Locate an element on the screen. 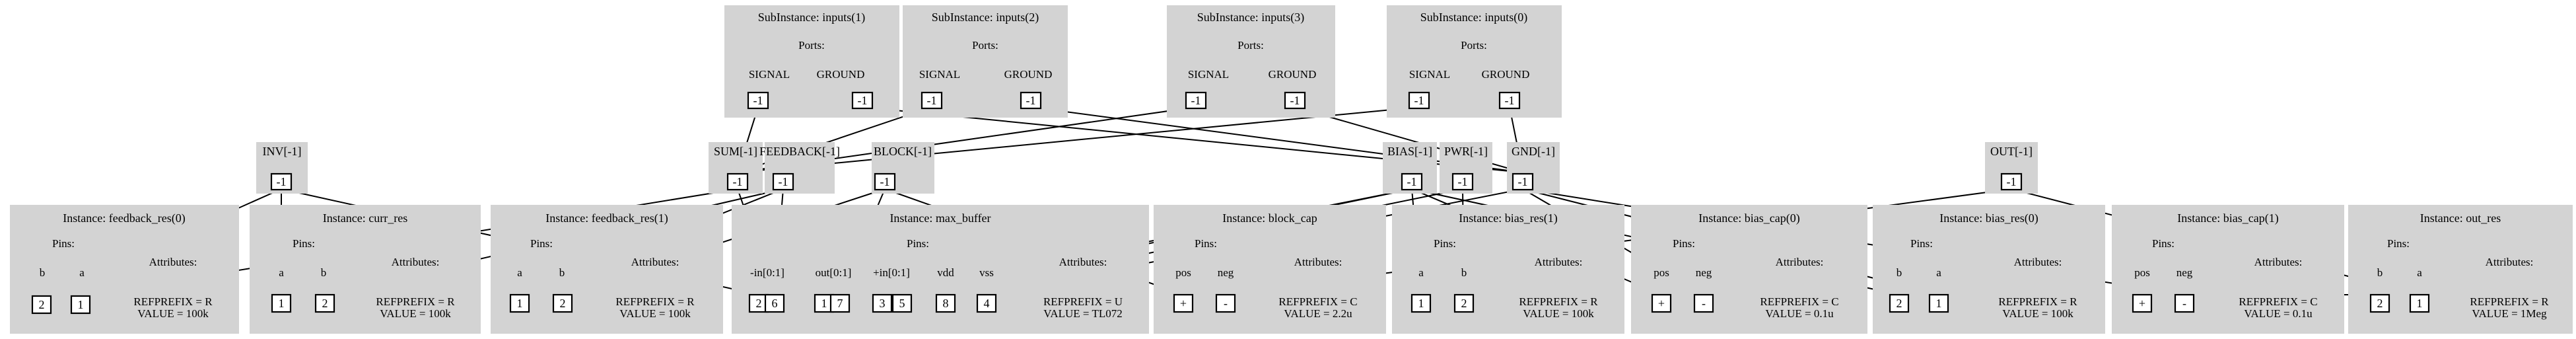 The image size is (2576, 339). pin-vdd-label: vdd is located at coordinates (946, 272).